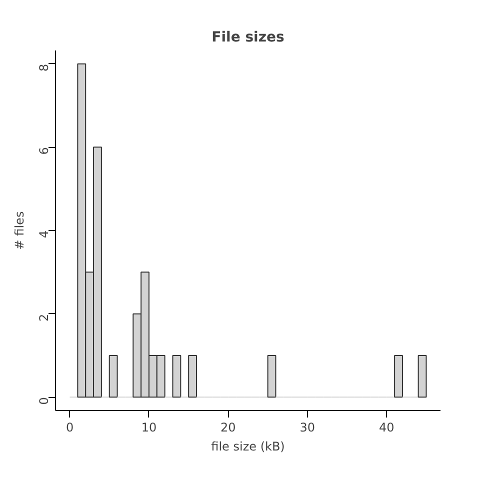 The image size is (480, 480). What do you see at coordinates (19, 230) in the screenshot?
I see `y-axis-title: # files` at bounding box center [19, 230].